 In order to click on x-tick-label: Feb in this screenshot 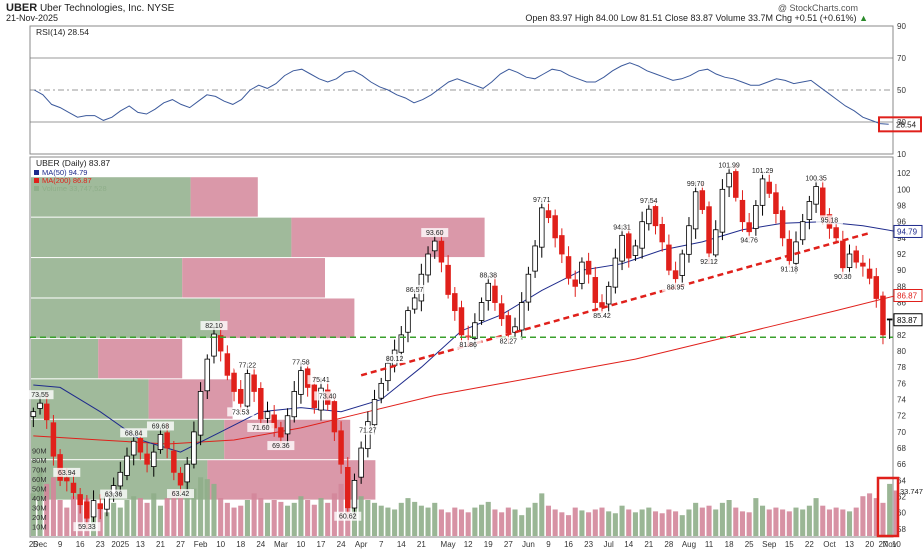, I will do `click(201, 544)`.